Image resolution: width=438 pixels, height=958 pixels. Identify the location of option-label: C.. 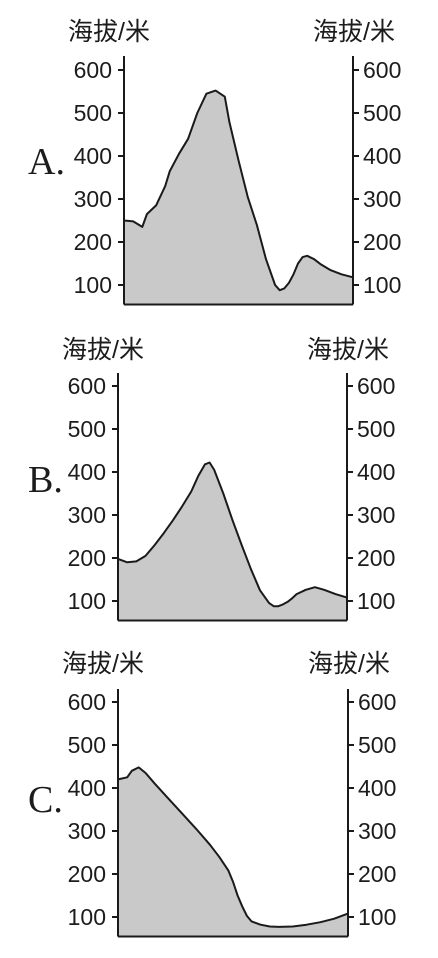
(45, 800).